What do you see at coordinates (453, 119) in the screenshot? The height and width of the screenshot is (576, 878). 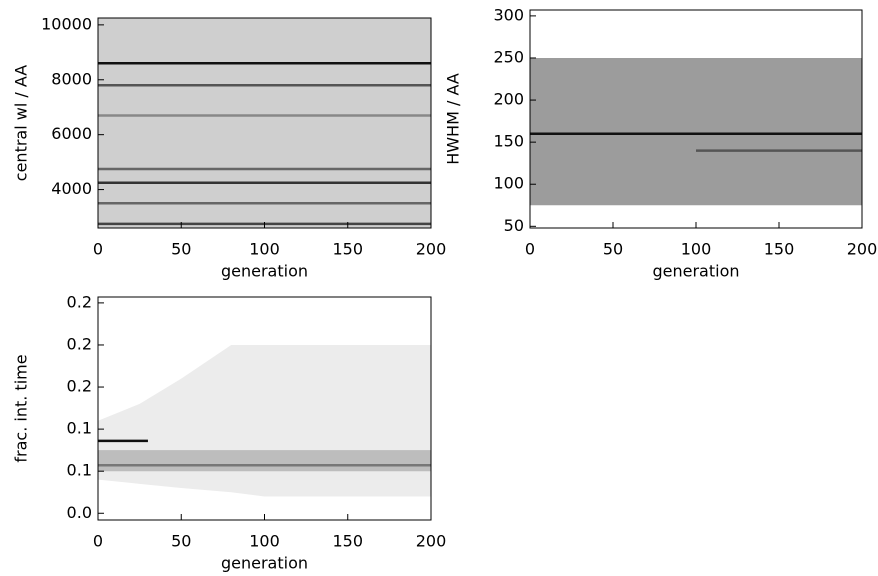 I see `y-axis-label: HWHM / AA` at bounding box center [453, 119].